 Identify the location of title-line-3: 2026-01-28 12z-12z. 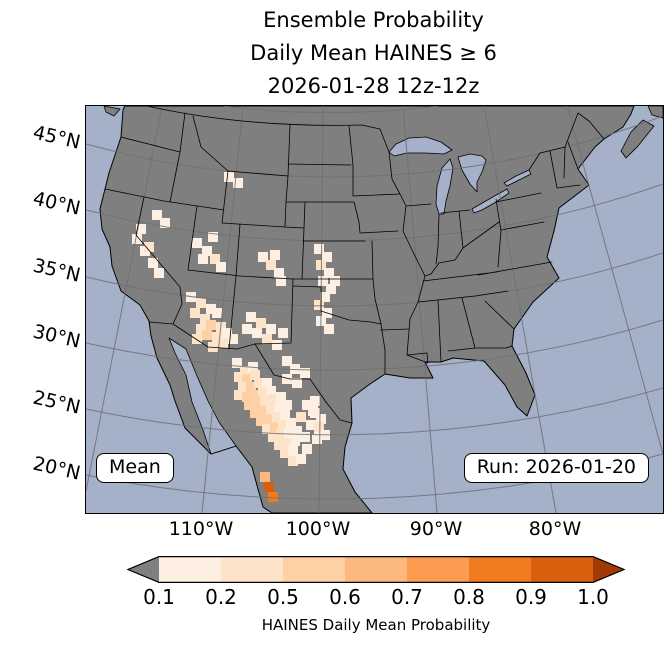
(373, 86).